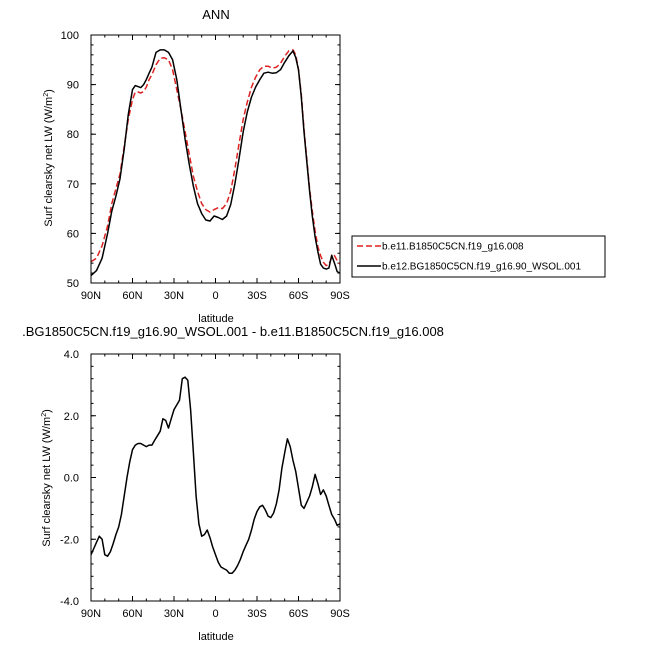 The width and height of the screenshot is (648, 649). What do you see at coordinates (73, 86) in the screenshot?
I see `top-y-tick-label: 90` at bounding box center [73, 86].